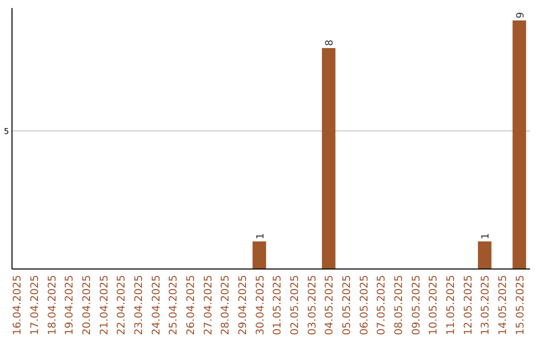 The width and height of the screenshot is (540, 340). I want to click on x-tick-label: 23.04.2025, so click(139, 305).